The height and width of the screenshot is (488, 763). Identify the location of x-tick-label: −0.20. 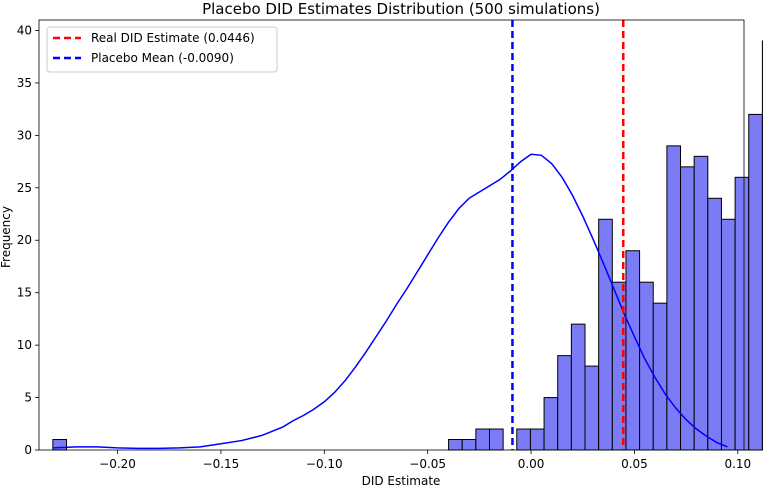
(117, 464).